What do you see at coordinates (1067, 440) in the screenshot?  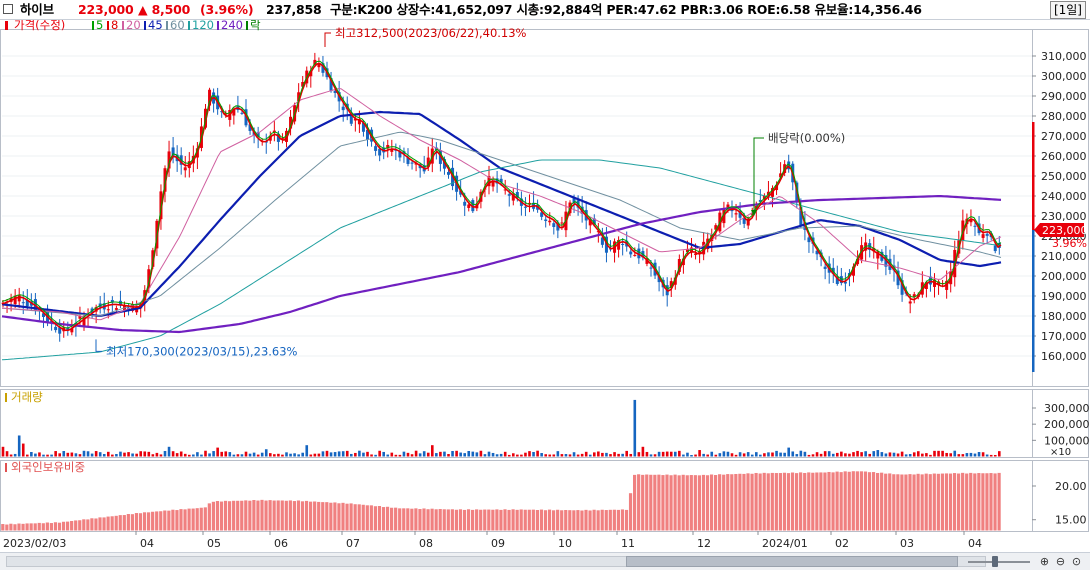 I see `volume-tick-label: 100,000` at bounding box center [1067, 440].